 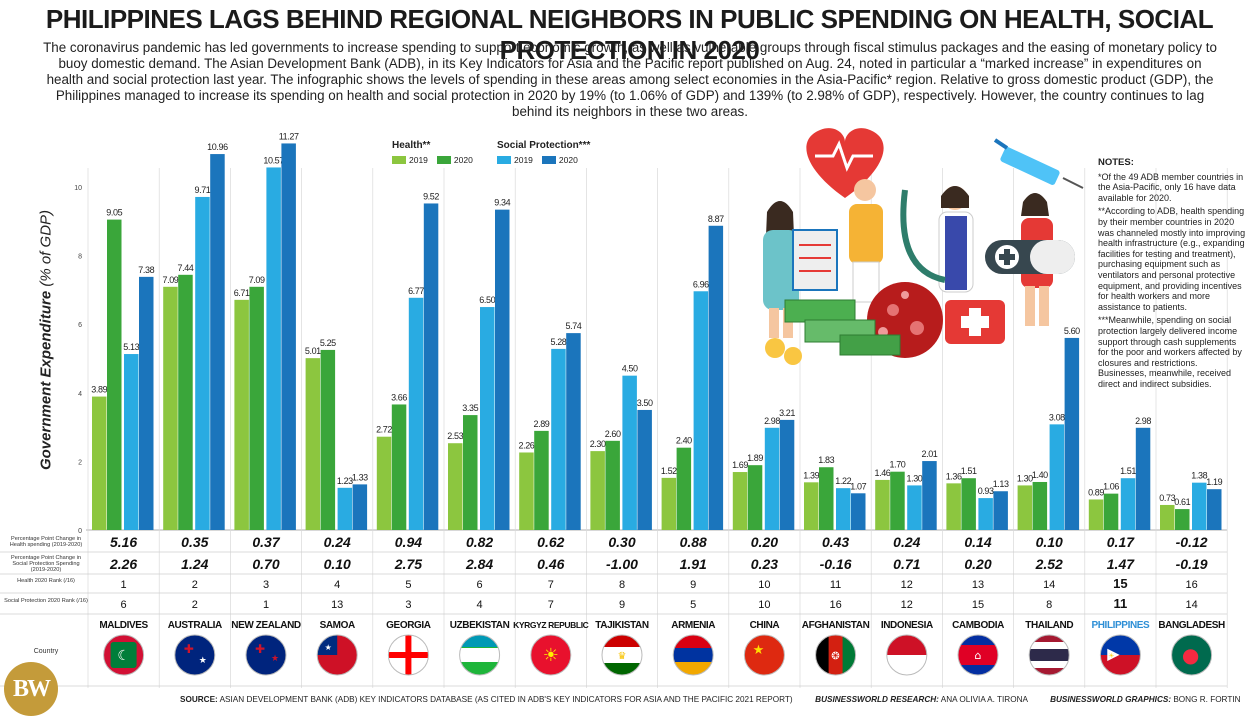 I want to click on health-rank-value: 9, so click(x=693, y=585).